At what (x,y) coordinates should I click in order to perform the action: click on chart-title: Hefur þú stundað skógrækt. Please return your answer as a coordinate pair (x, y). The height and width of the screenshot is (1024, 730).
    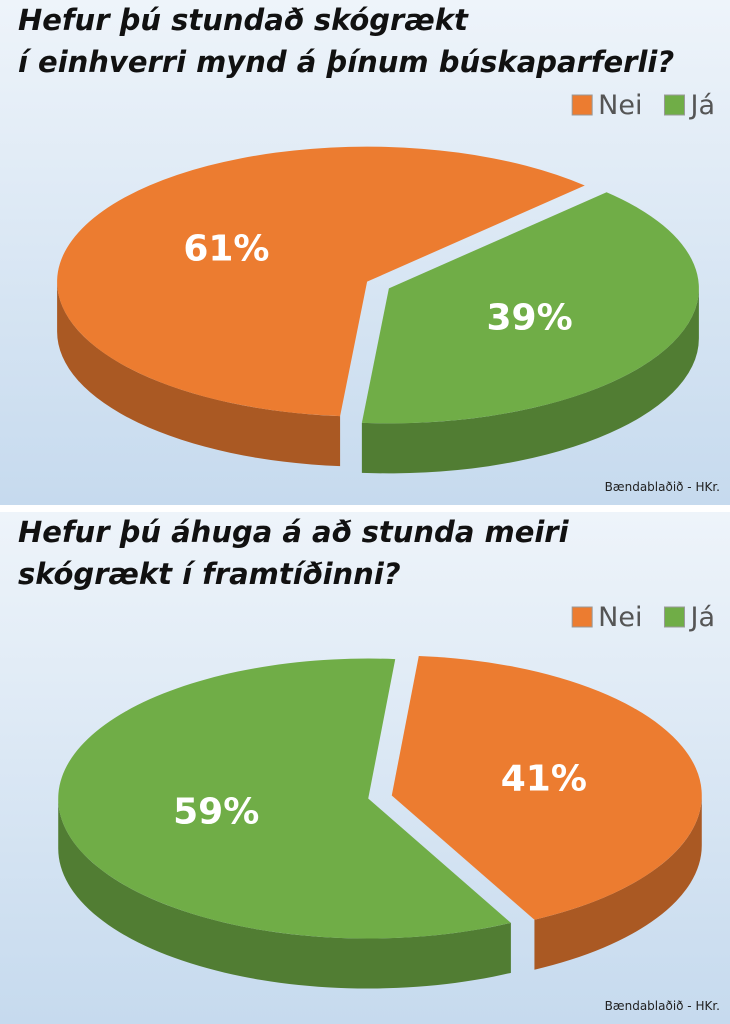
    Looking at the image, I should click on (243, 20).